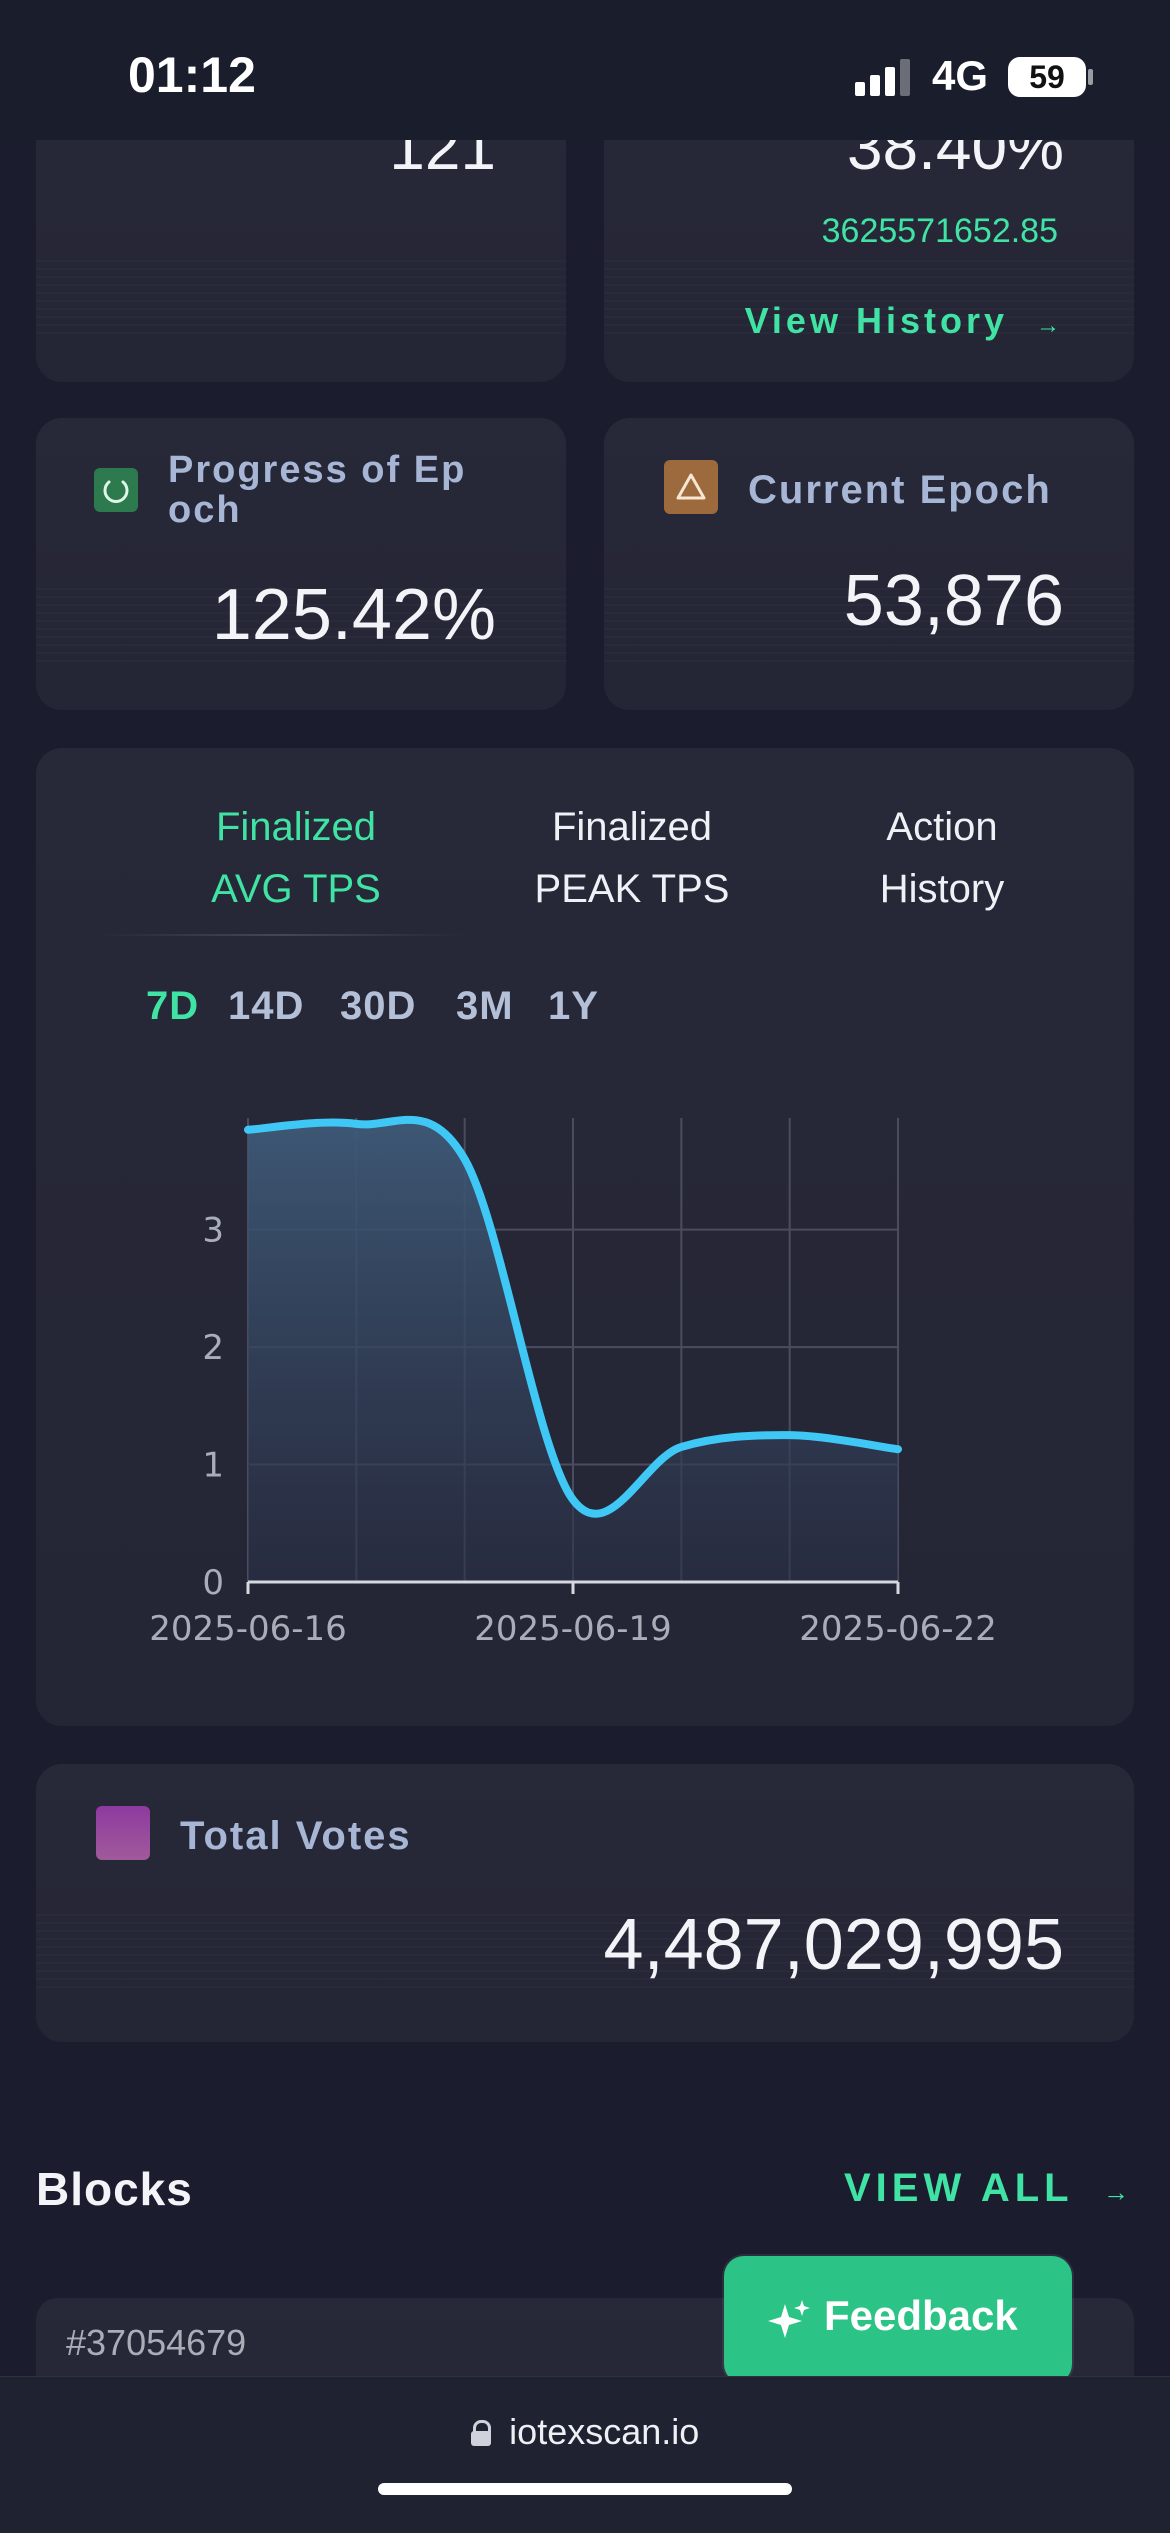 Image resolution: width=1170 pixels, height=2533 pixels. Describe the element at coordinates (213, 1583) in the screenshot. I see `y-tick-label: 0` at that location.